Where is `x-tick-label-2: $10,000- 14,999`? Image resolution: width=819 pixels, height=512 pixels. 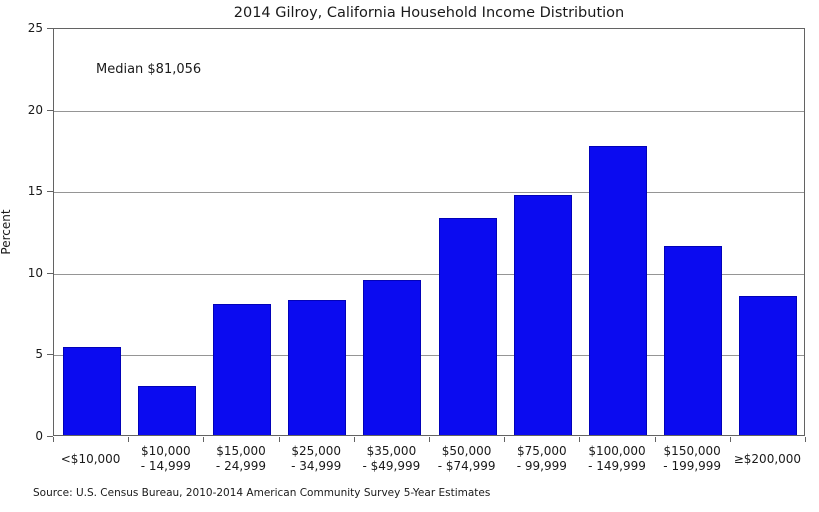 x-tick-label-2: $10,000- 14,999 is located at coordinates (166, 459).